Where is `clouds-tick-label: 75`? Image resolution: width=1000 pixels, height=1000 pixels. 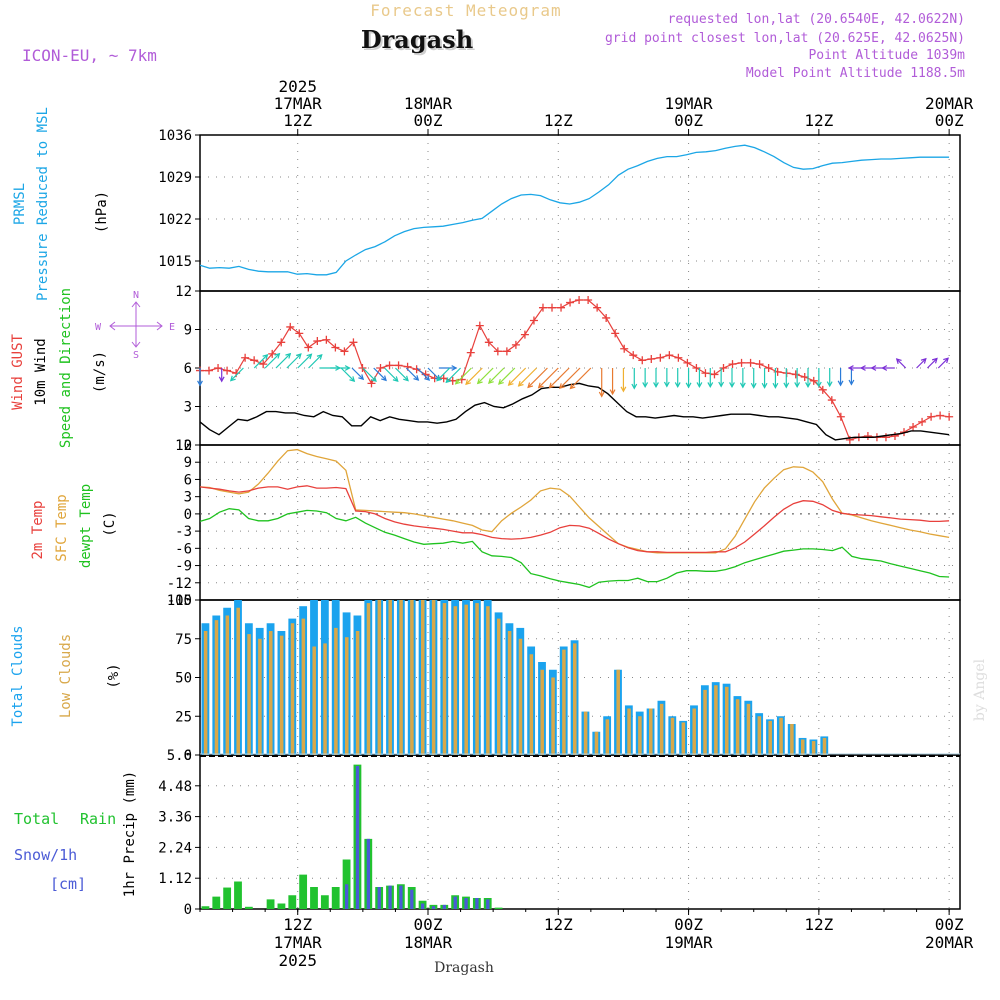
clouds-tick-label: 75 is located at coordinates (183, 640).